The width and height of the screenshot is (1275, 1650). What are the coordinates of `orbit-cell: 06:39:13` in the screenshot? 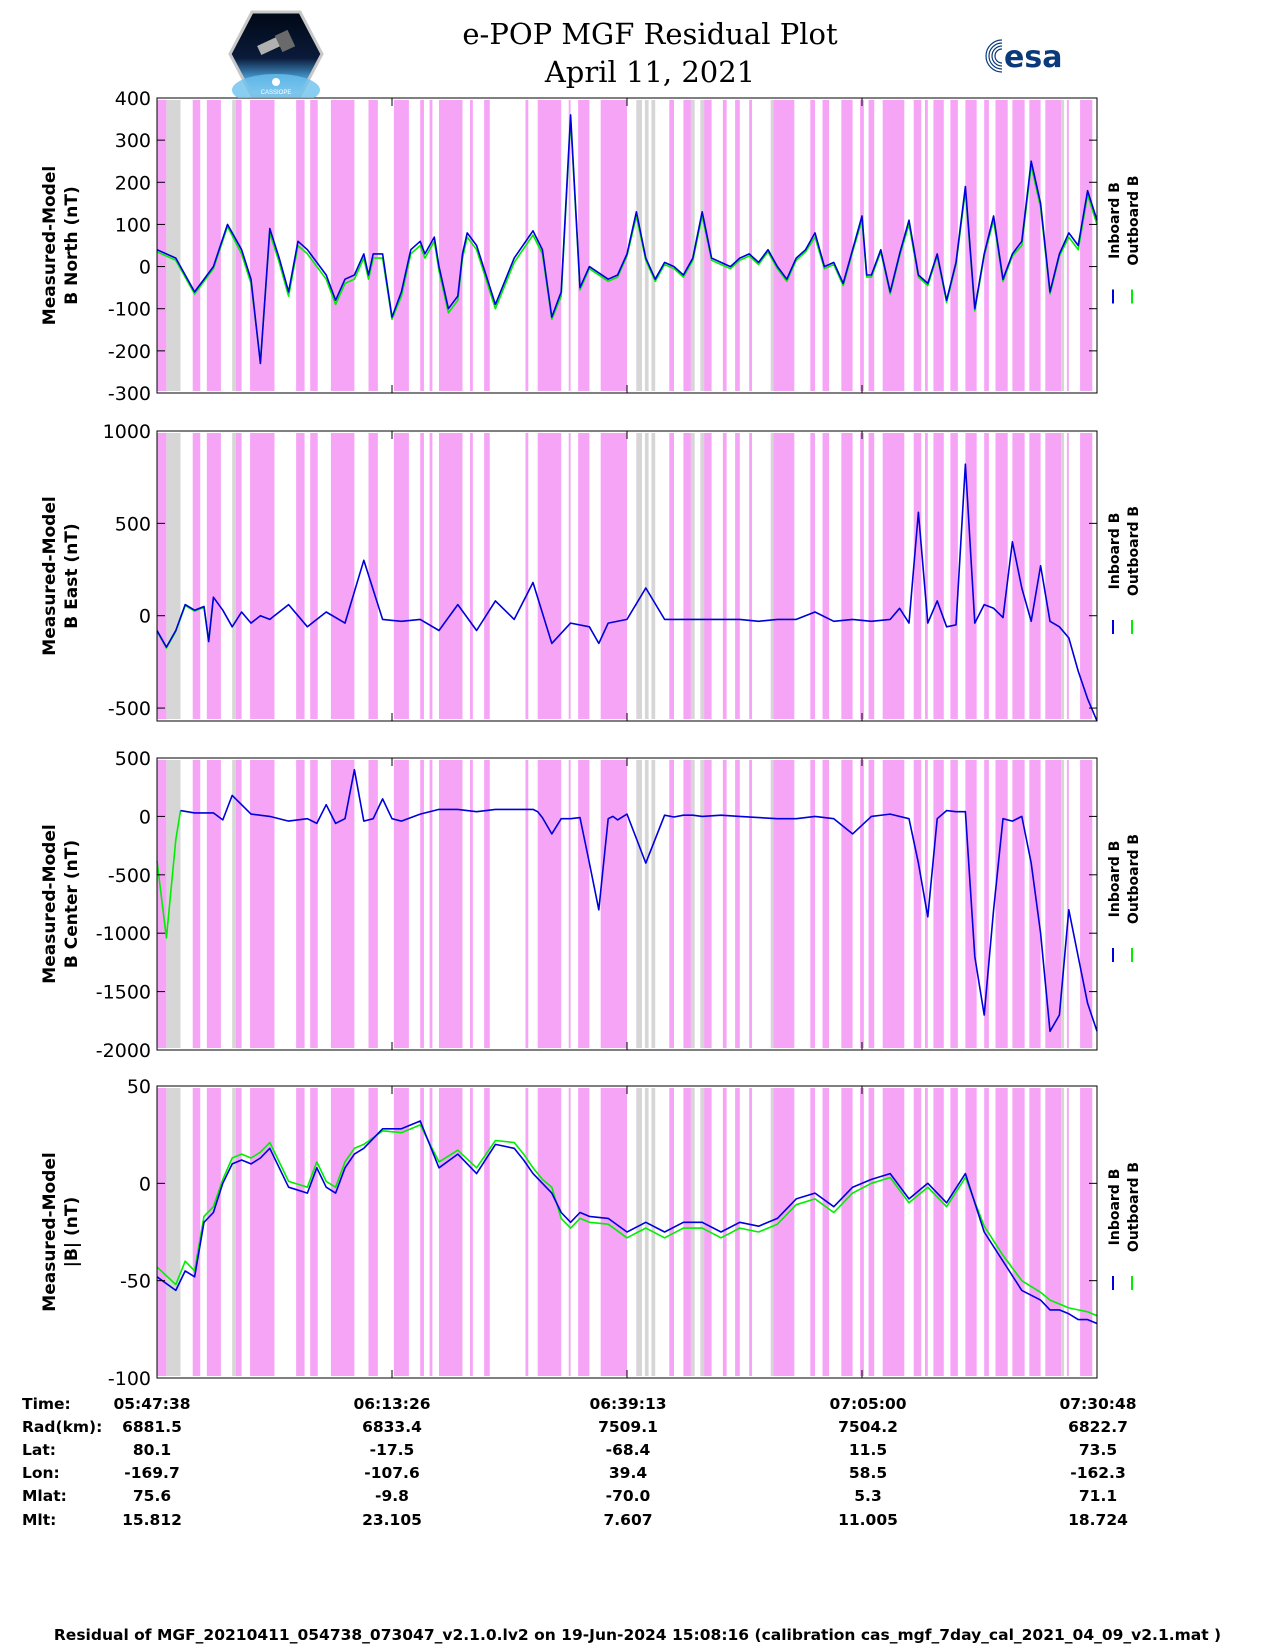 It's located at (628, 1404).